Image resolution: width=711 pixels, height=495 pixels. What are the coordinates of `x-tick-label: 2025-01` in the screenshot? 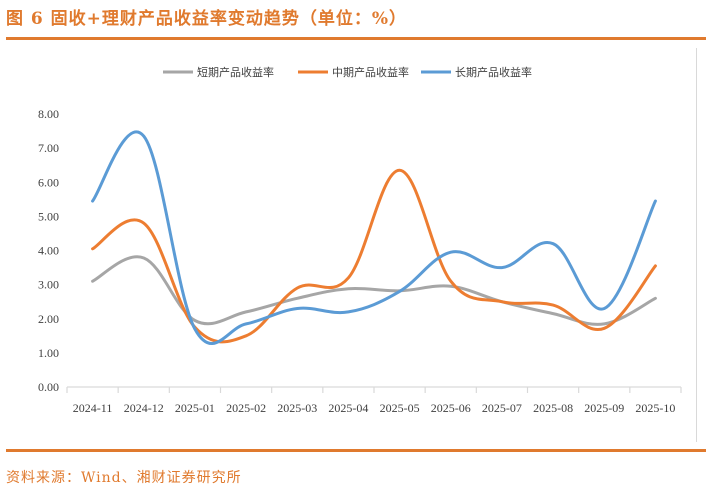 It's located at (195, 408).